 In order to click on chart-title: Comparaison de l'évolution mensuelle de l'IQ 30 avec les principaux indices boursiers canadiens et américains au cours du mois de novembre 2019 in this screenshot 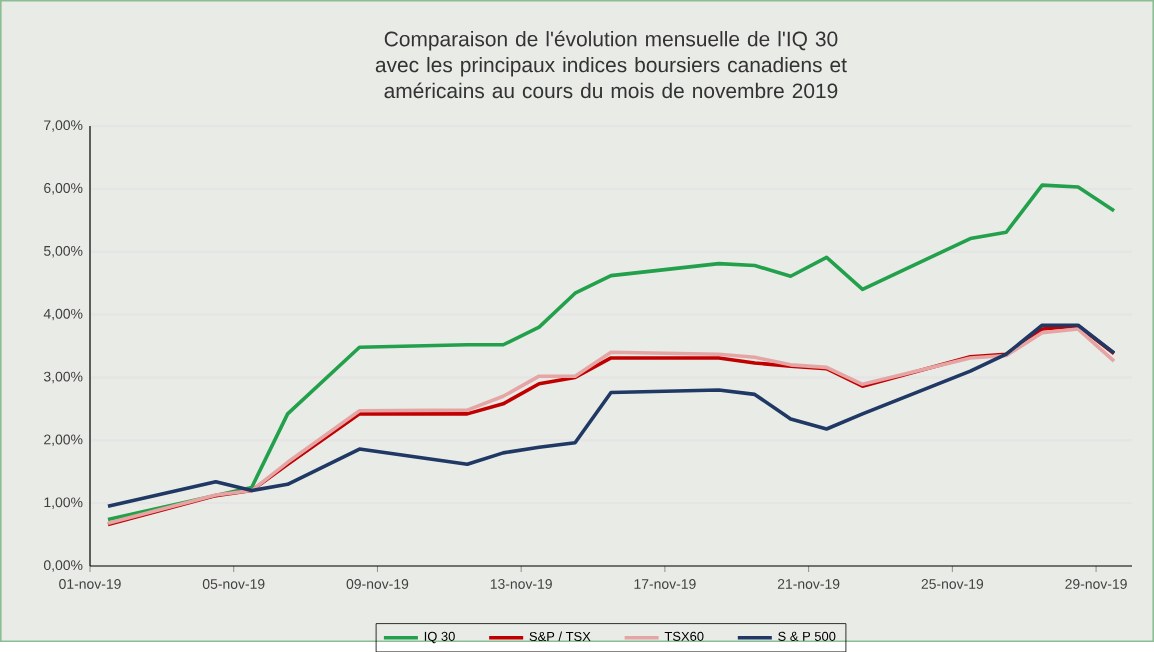, I will do `click(611, 64)`.